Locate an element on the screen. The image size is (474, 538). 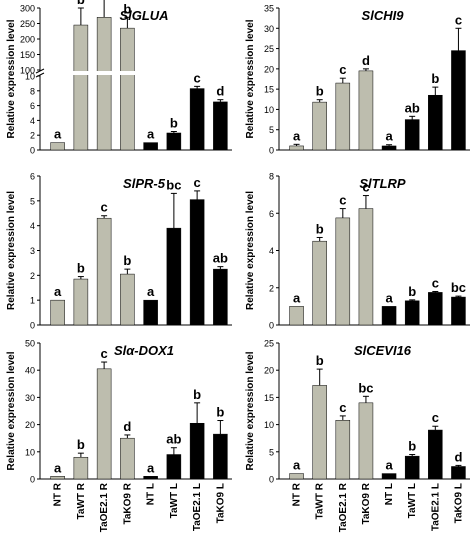
chart-title: SlCHI9 is located at coordinates (383, 15).